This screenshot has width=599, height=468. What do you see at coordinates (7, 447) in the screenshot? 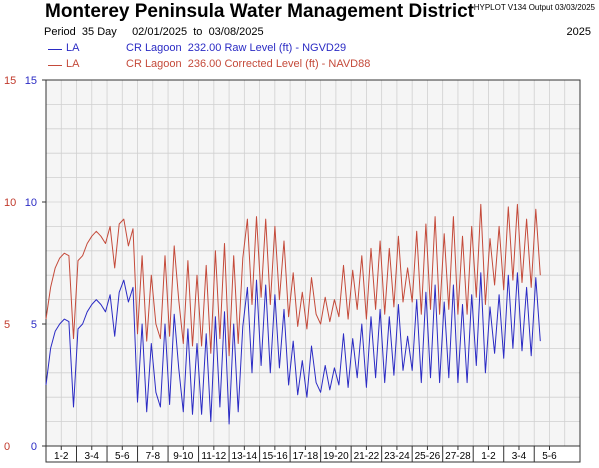
I see `left-axis-tick-label: 0` at bounding box center [7, 447].